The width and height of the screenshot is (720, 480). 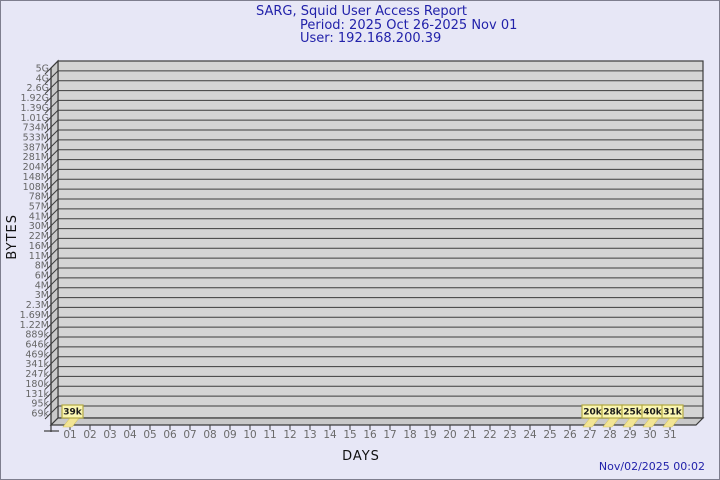 I want to click on y-tick-label: 4M, so click(x=42, y=285).